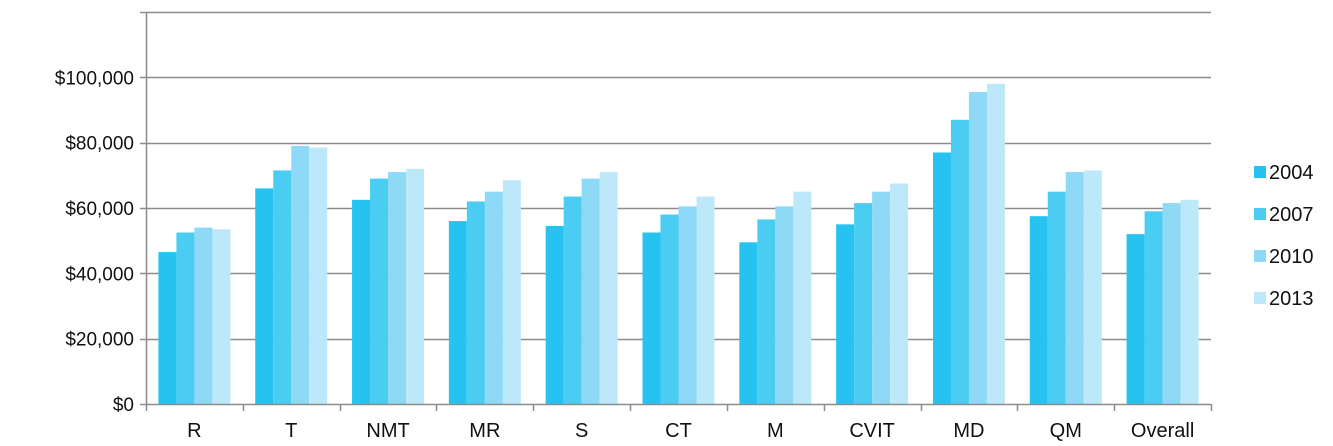  Describe the element at coordinates (977, 248) in the screenshot. I see `bar-md-2010` at that location.